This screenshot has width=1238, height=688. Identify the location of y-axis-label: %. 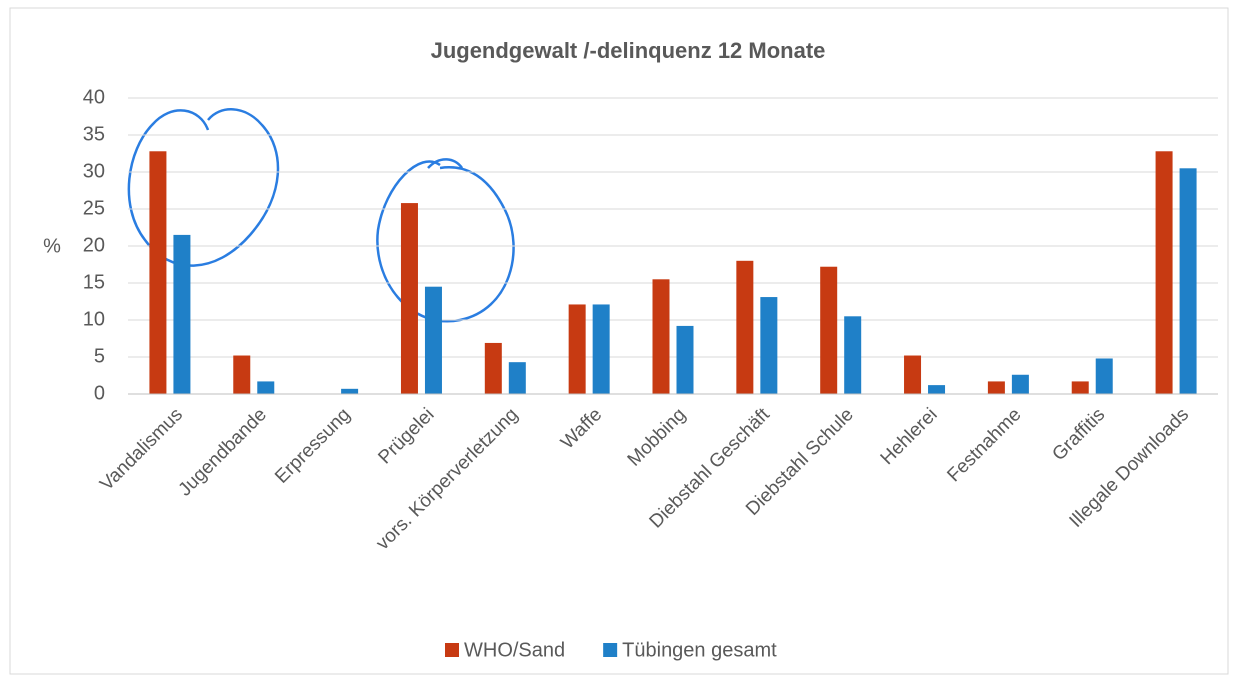
(52, 246).